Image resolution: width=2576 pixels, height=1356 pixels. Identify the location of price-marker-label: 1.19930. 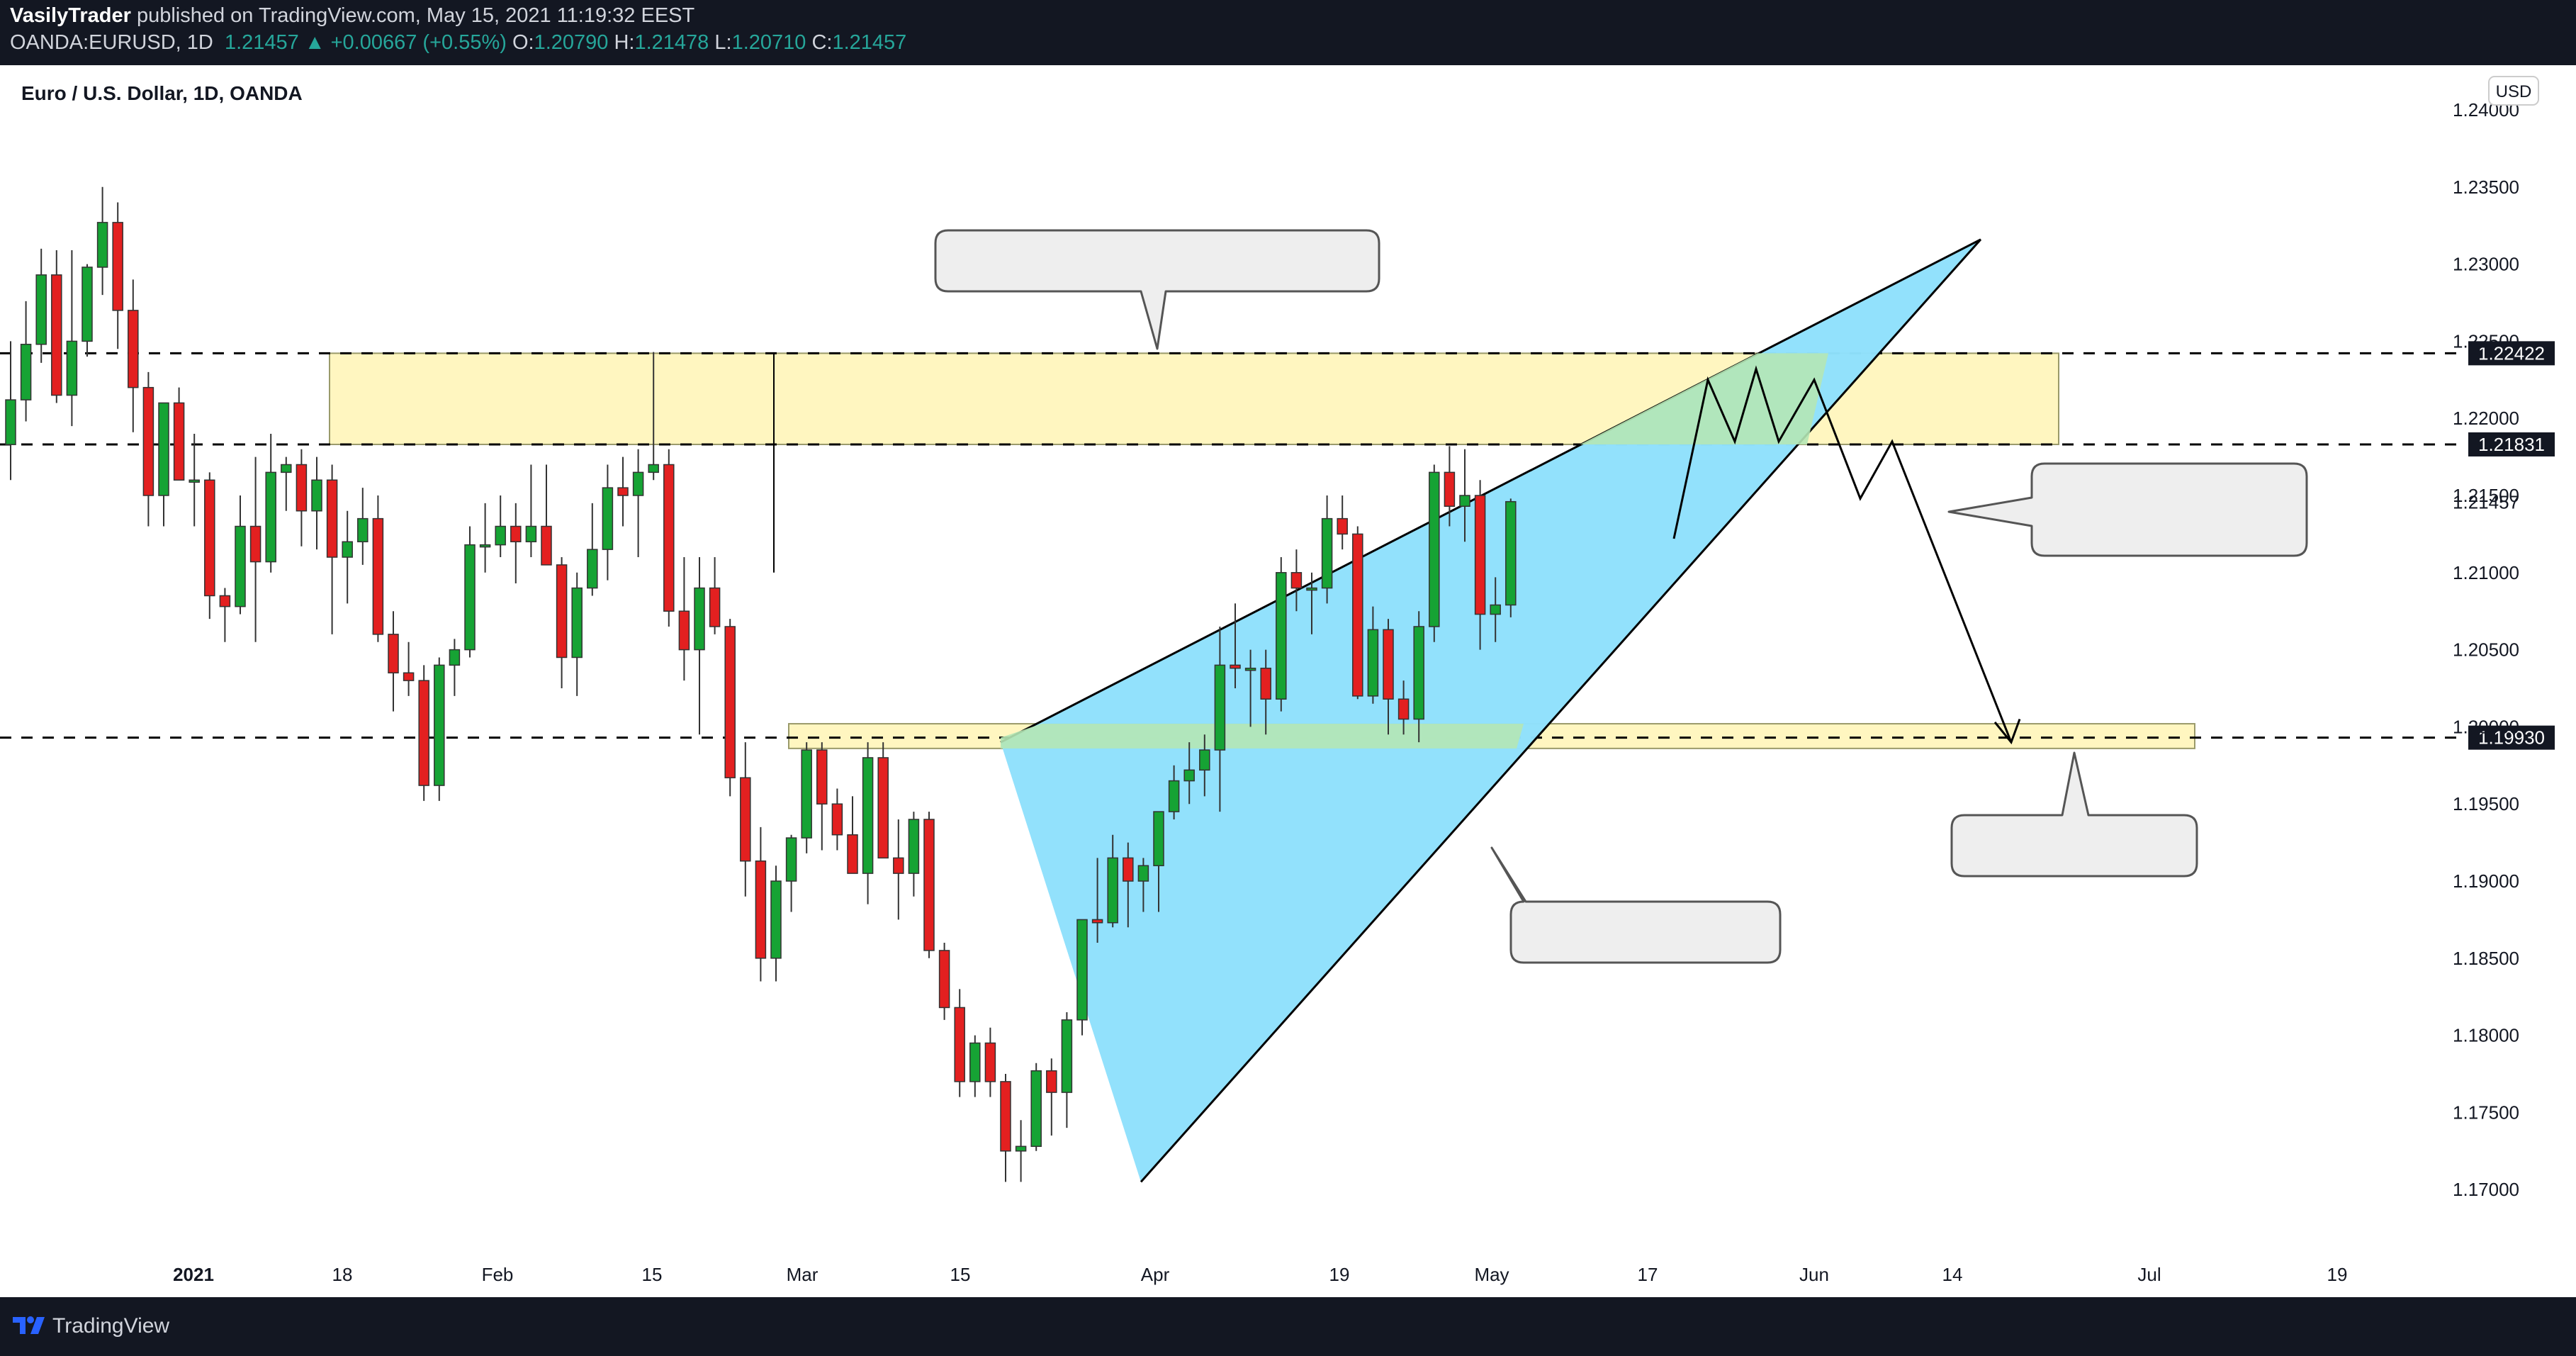
(2511, 738).